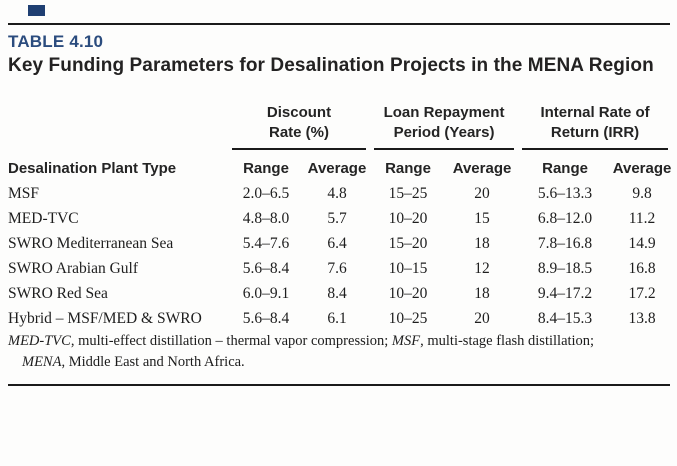  Describe the element at coordinates (565, 218) in the screenshot. I see `value-cell: 6.8–12.0` at that location.